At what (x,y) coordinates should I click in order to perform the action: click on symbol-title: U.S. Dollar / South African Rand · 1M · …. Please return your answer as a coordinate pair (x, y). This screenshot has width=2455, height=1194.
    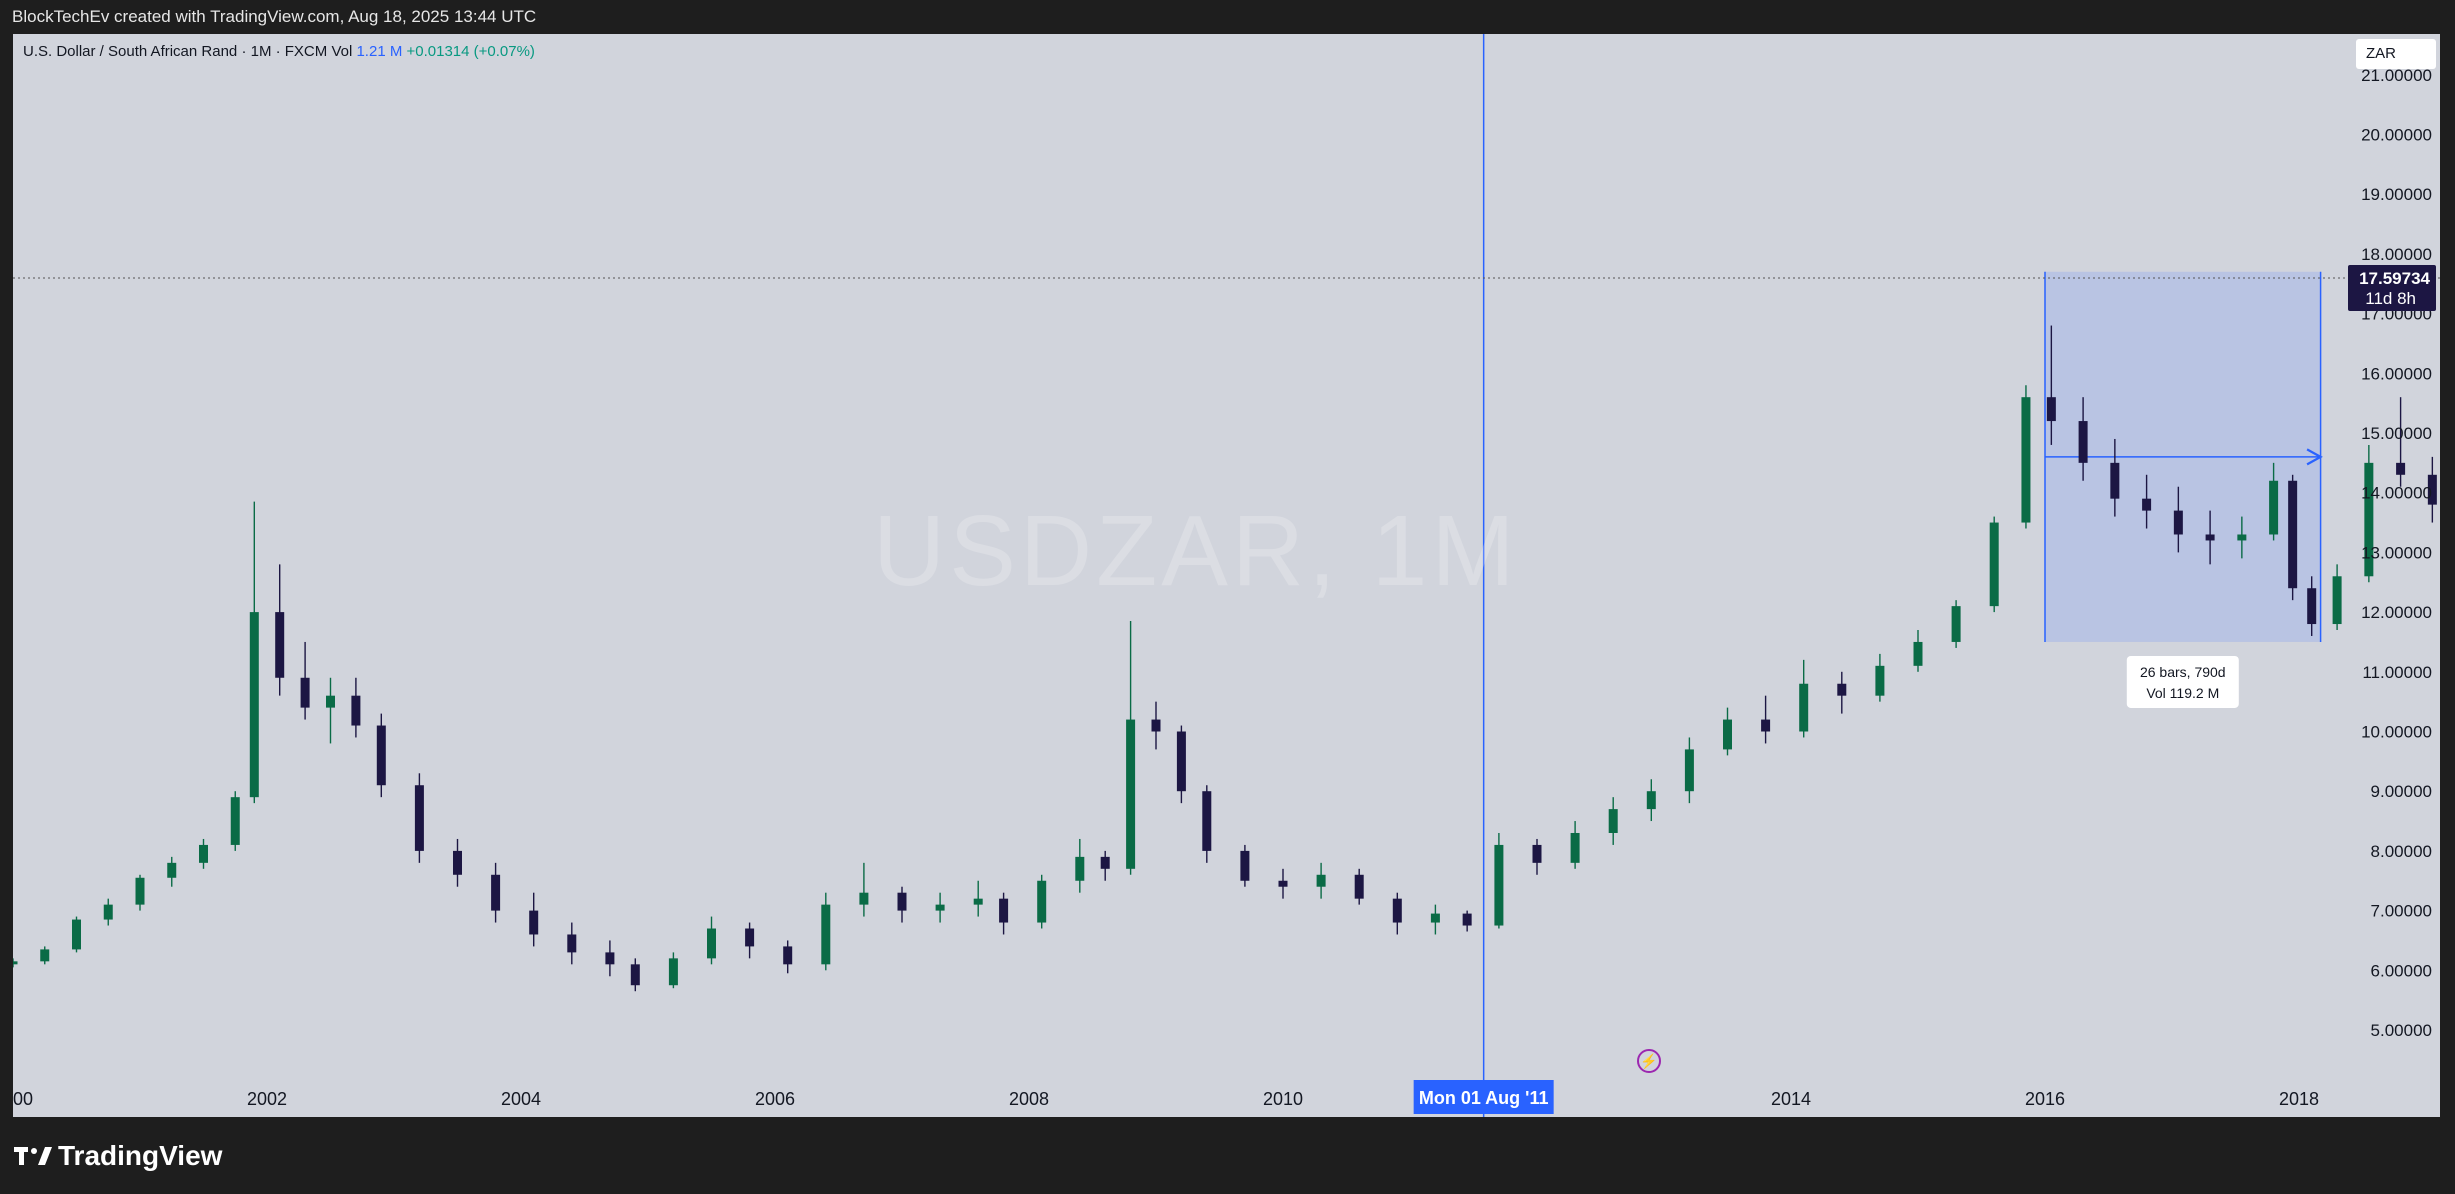
    Looking at the image, I should click on (175, 51).